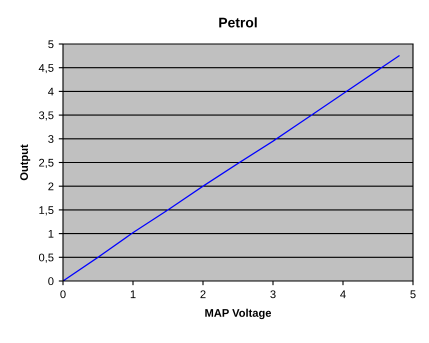 The image size is (429, 343). What do you see at coordinates (51, 281) in the screenshot?
I see `y-tick-label: 0` at bounding box center [51, 281].